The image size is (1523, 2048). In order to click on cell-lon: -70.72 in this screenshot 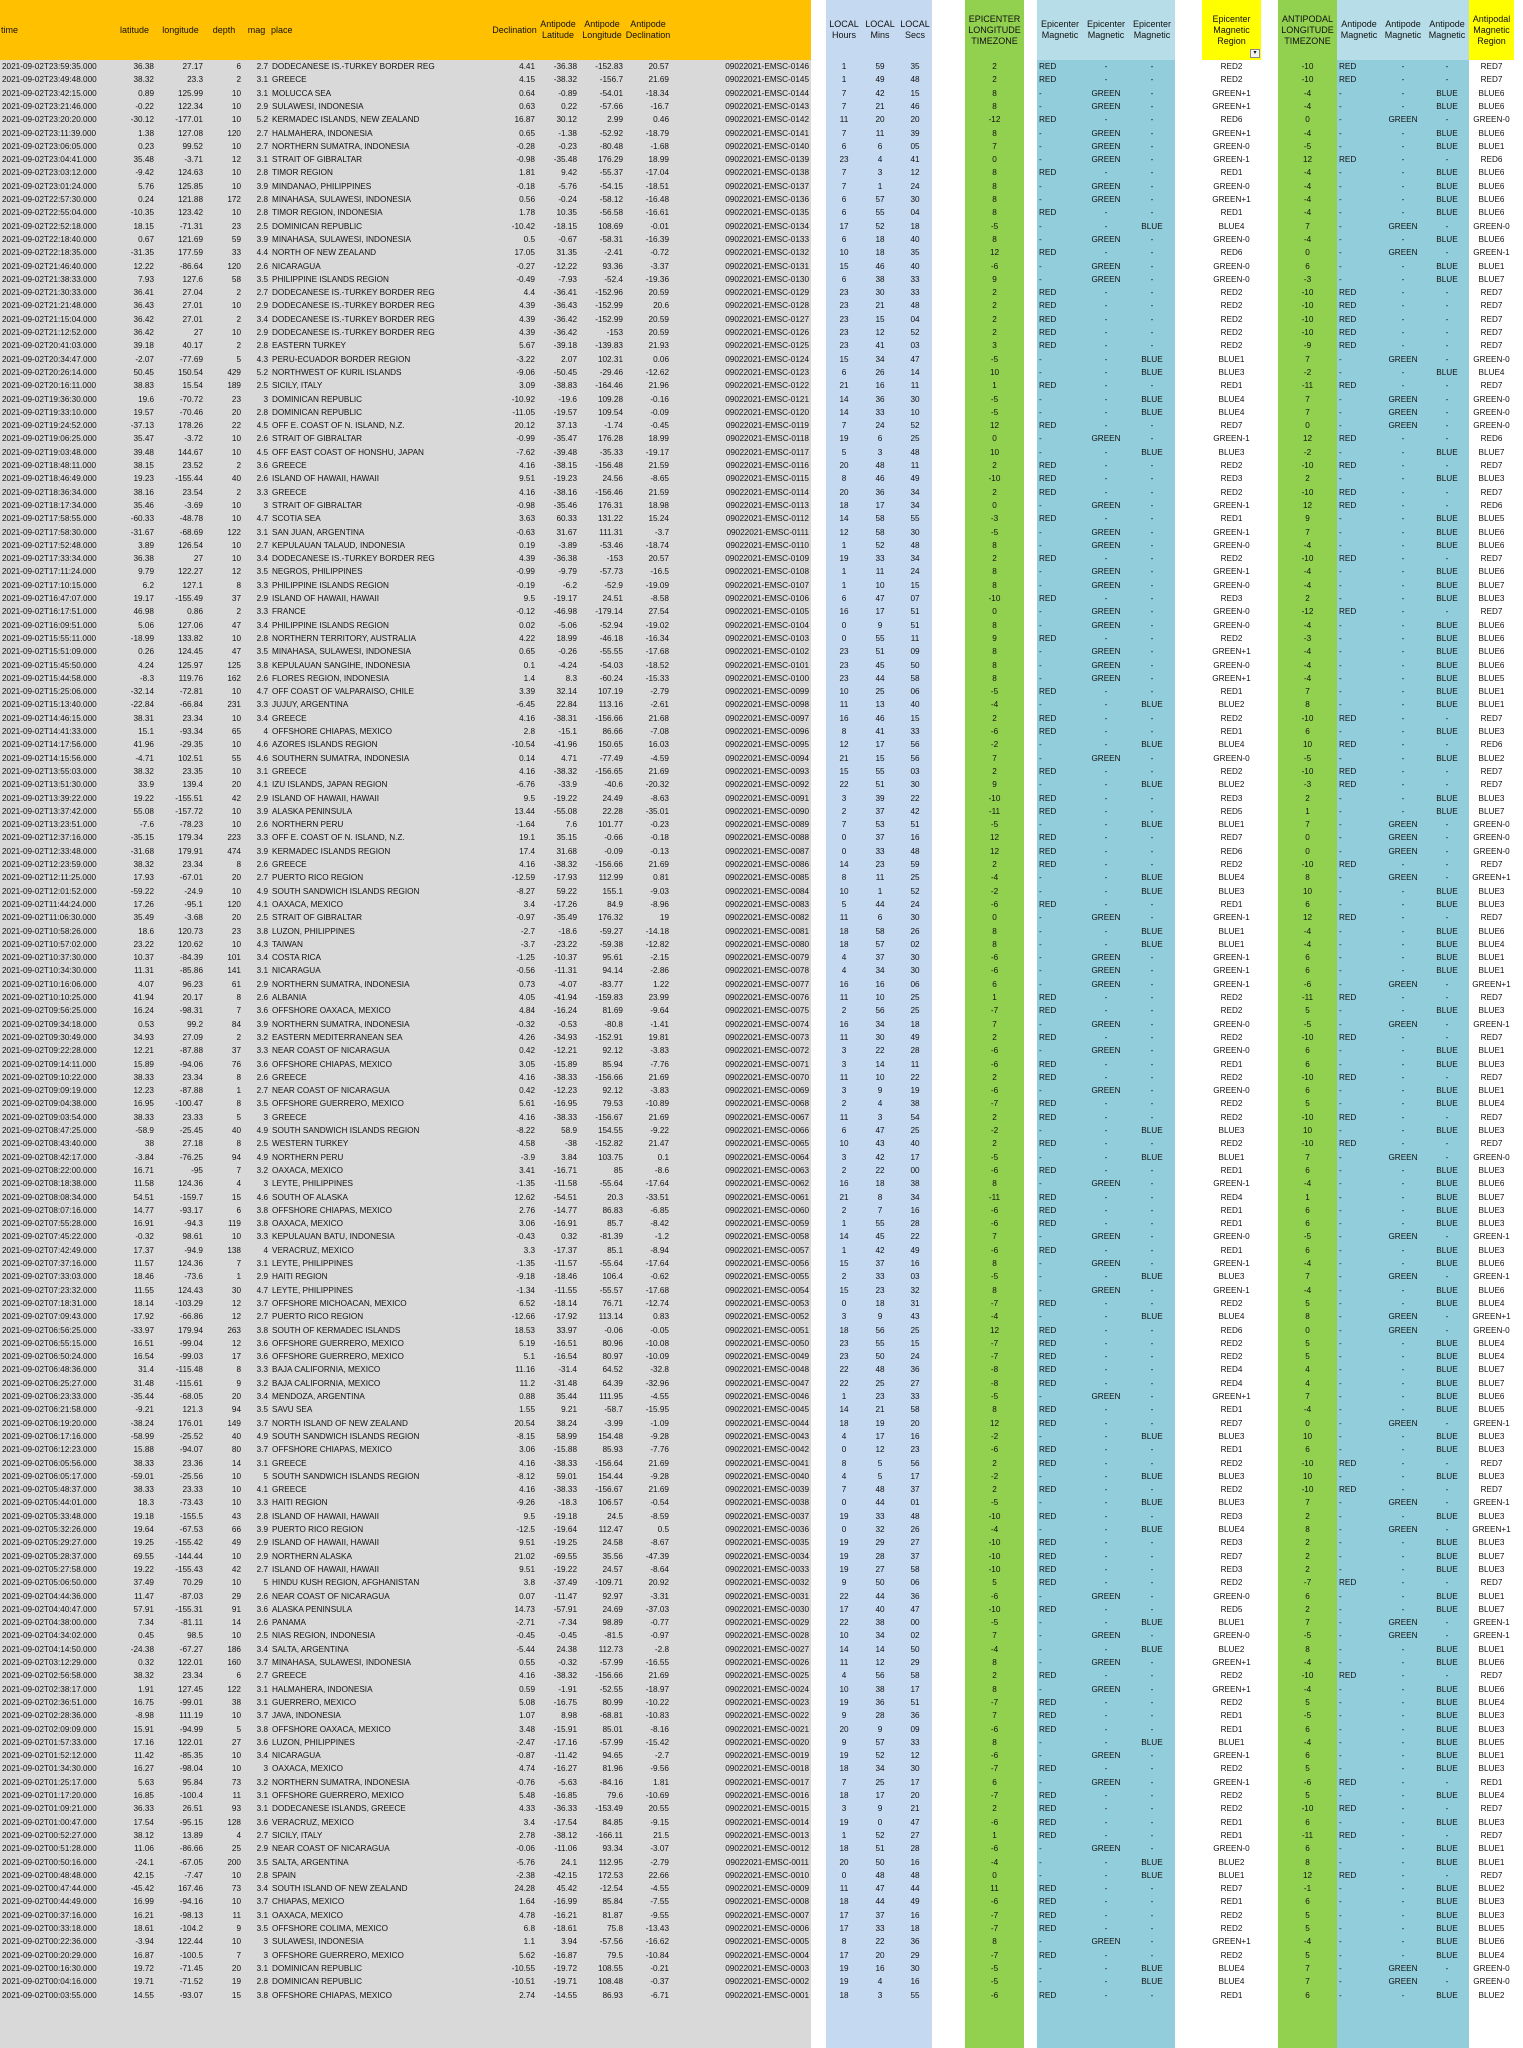, I will do `click(191, 399)`.